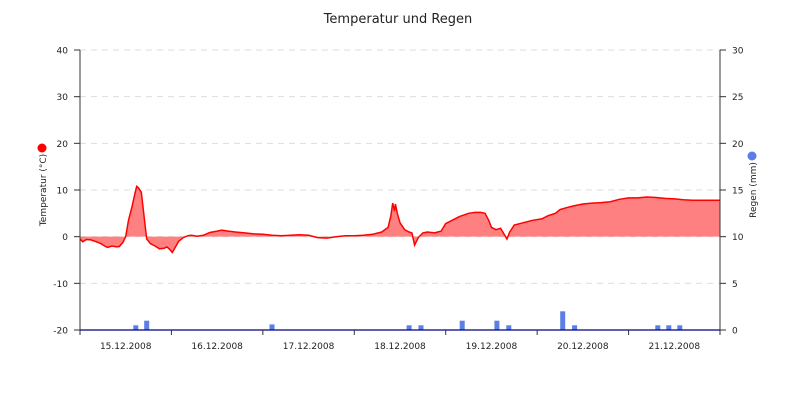 This screenshot has width=800, height=400. Describe the element at coordinates (737, 192) in the screenshot. I see `y-right-tick-label: 15` at that location.